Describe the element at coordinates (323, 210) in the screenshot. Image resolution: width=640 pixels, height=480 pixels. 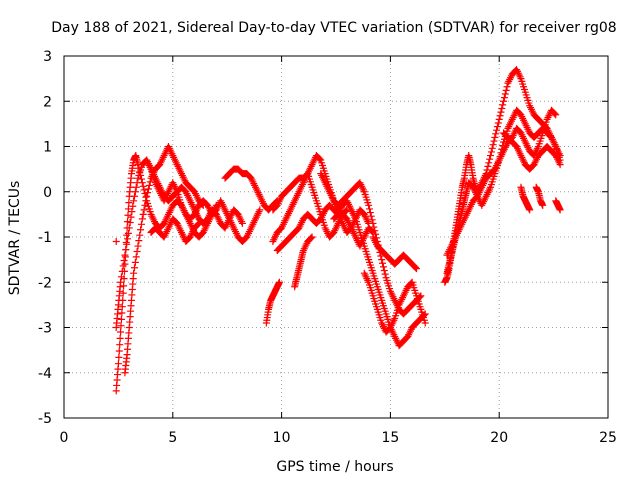
I see `series-track-i` at that location.